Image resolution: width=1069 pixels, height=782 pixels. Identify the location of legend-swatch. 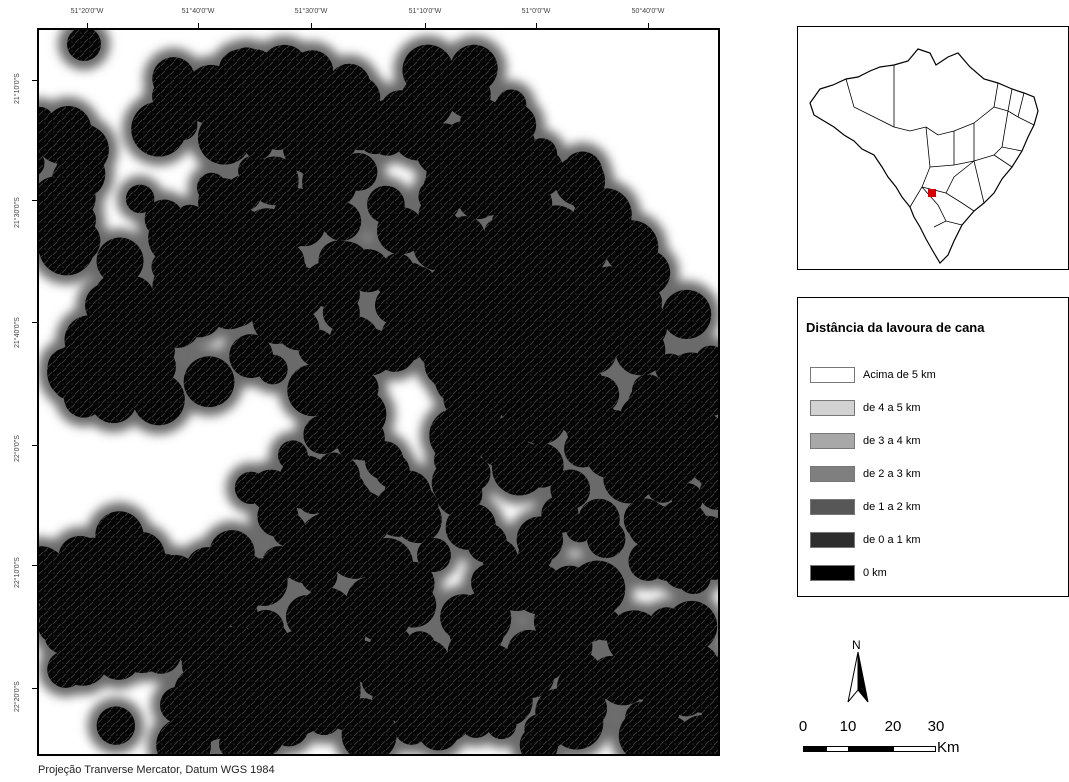
(832, 375).